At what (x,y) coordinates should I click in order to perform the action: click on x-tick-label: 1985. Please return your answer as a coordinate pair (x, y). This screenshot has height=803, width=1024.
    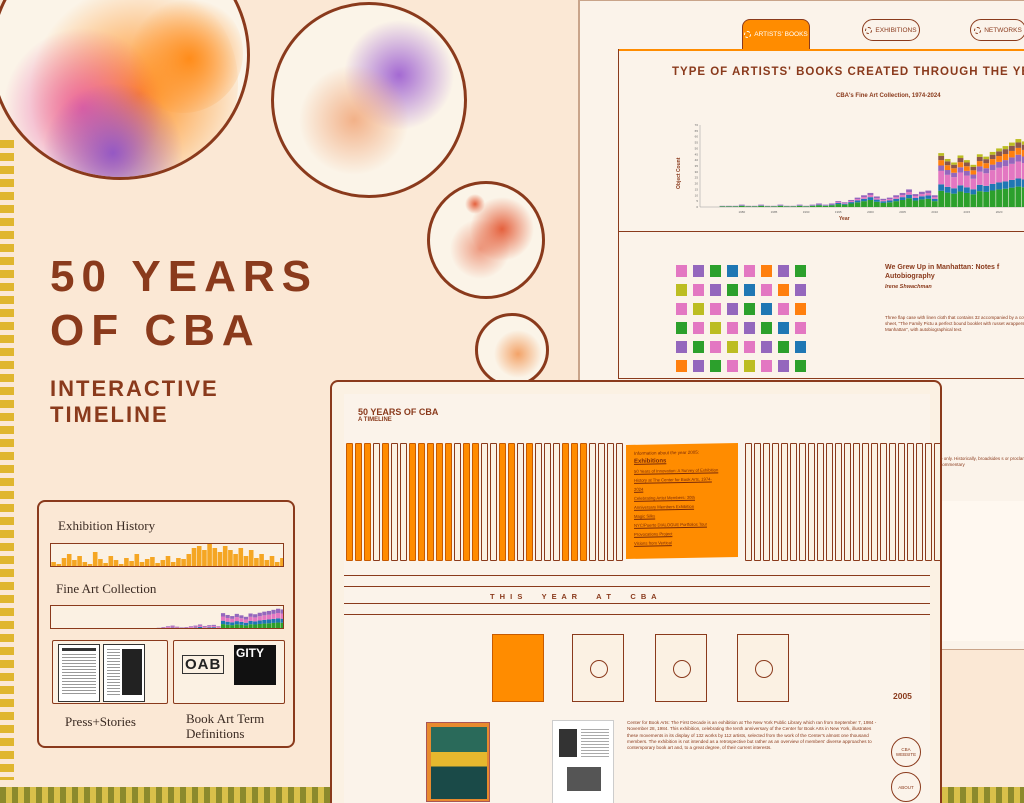
    Looking at the image, I should click on (774, 212).